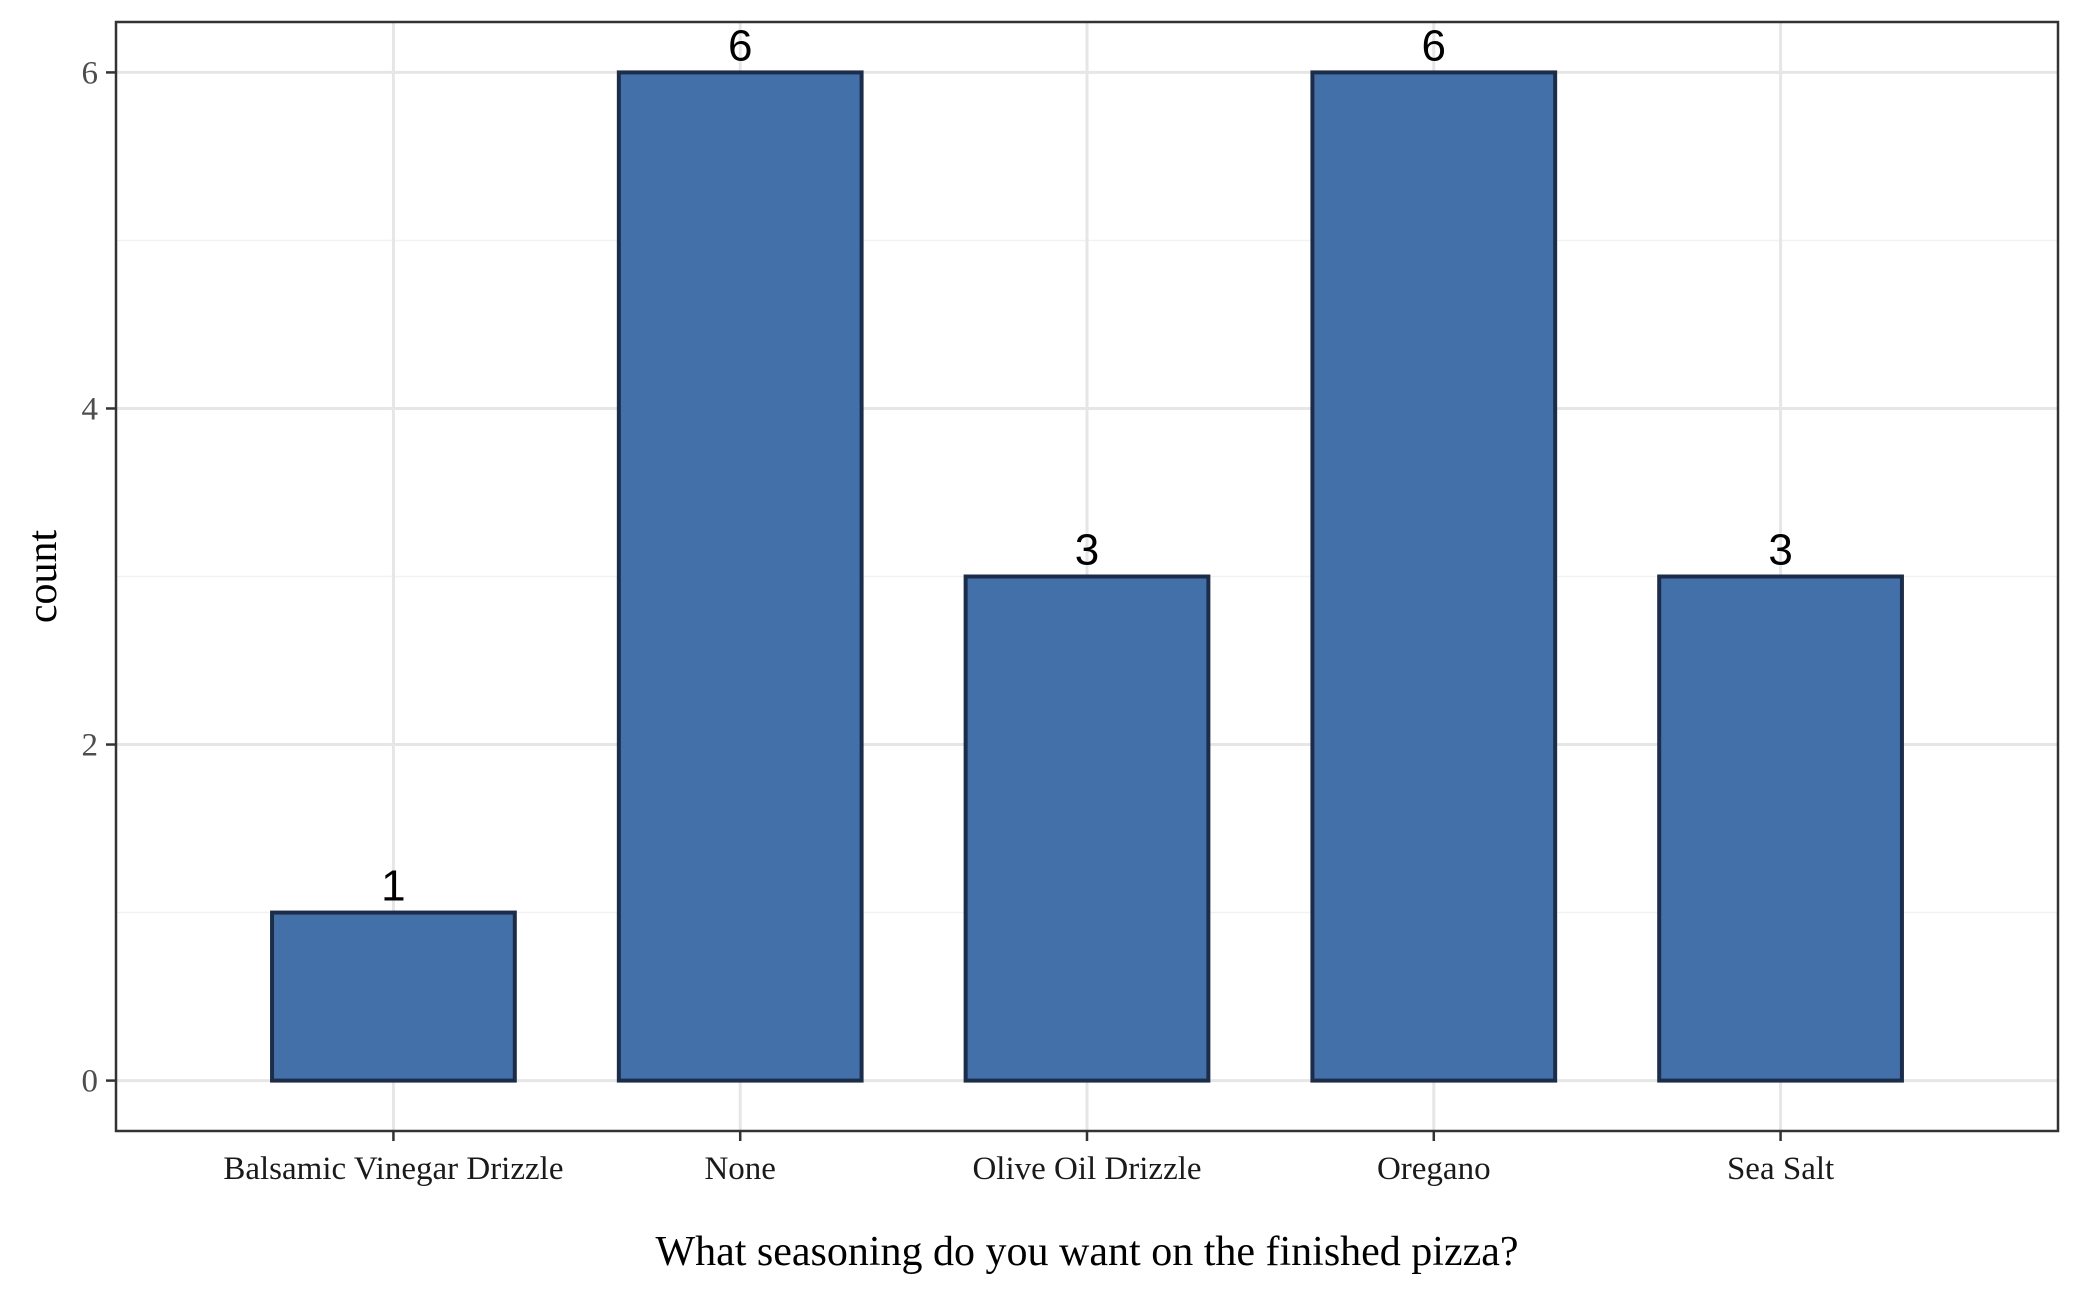 The width and height of the screenshot is (2100, 1297). Describe the element at coordinates (99, 577) in the screenshot. I see `y-axis: 0 2 4 6` at that location.